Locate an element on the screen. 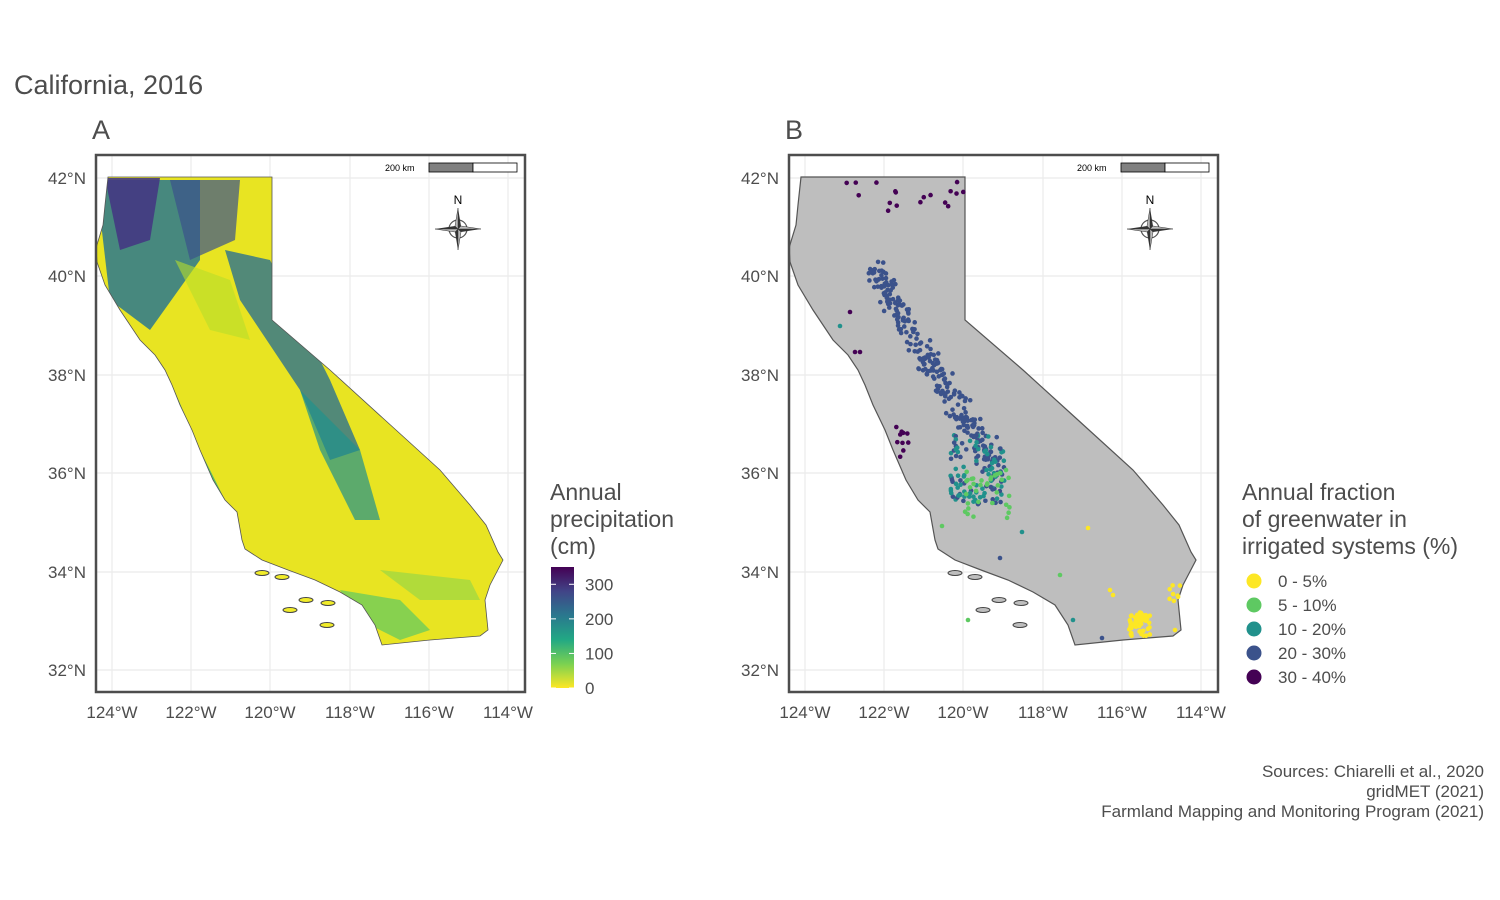 Image resolution: width=1500 pixels, height=900 pixels. legend-key-dot is located at coordinates (1254, 629).